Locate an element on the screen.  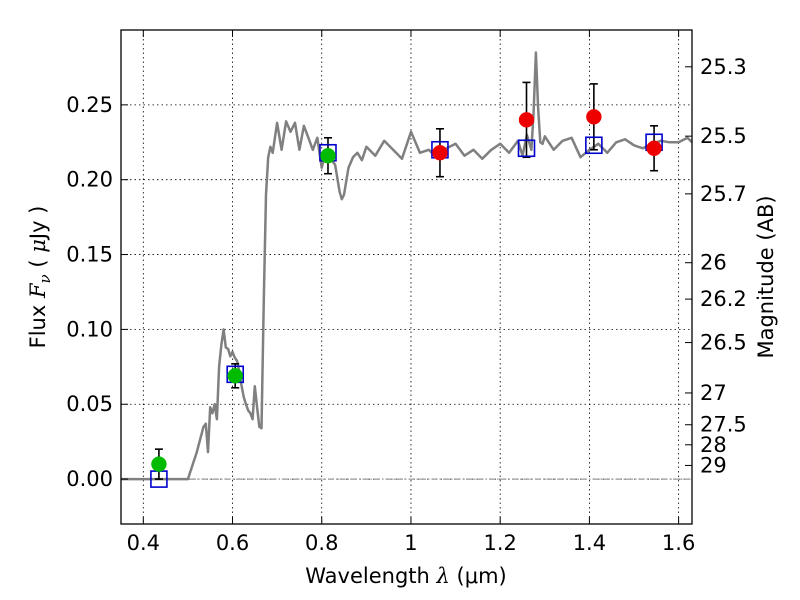
y-tick-label: 0.10 is located at coordinates (89, 329).